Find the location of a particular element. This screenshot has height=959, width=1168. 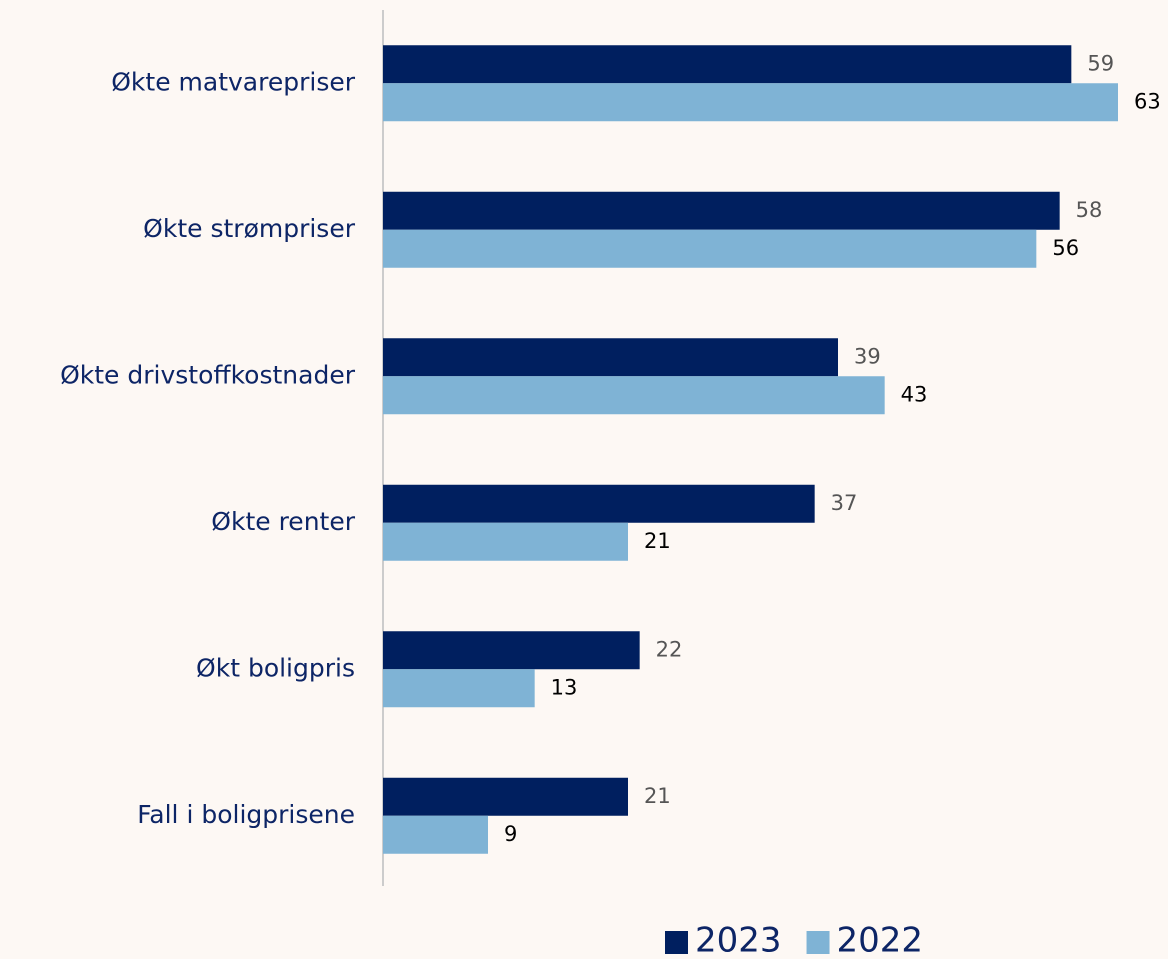

category-label: Økte strømpriser is located at coordinates (249, 228).